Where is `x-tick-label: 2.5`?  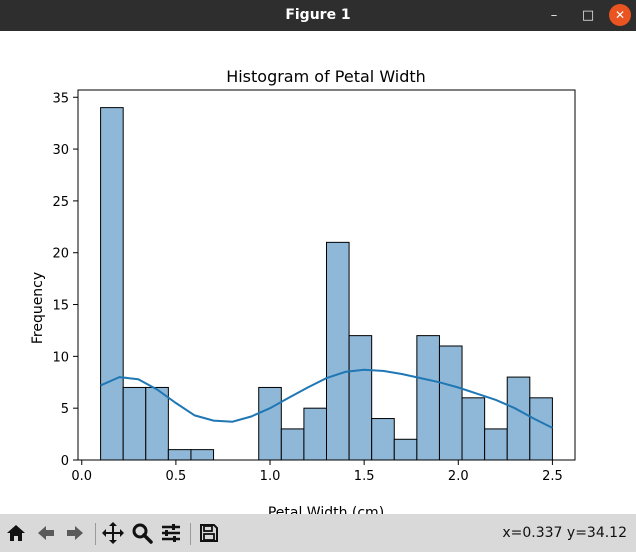
x-tick-label: 2.5 is located at coordinates (552, 476).